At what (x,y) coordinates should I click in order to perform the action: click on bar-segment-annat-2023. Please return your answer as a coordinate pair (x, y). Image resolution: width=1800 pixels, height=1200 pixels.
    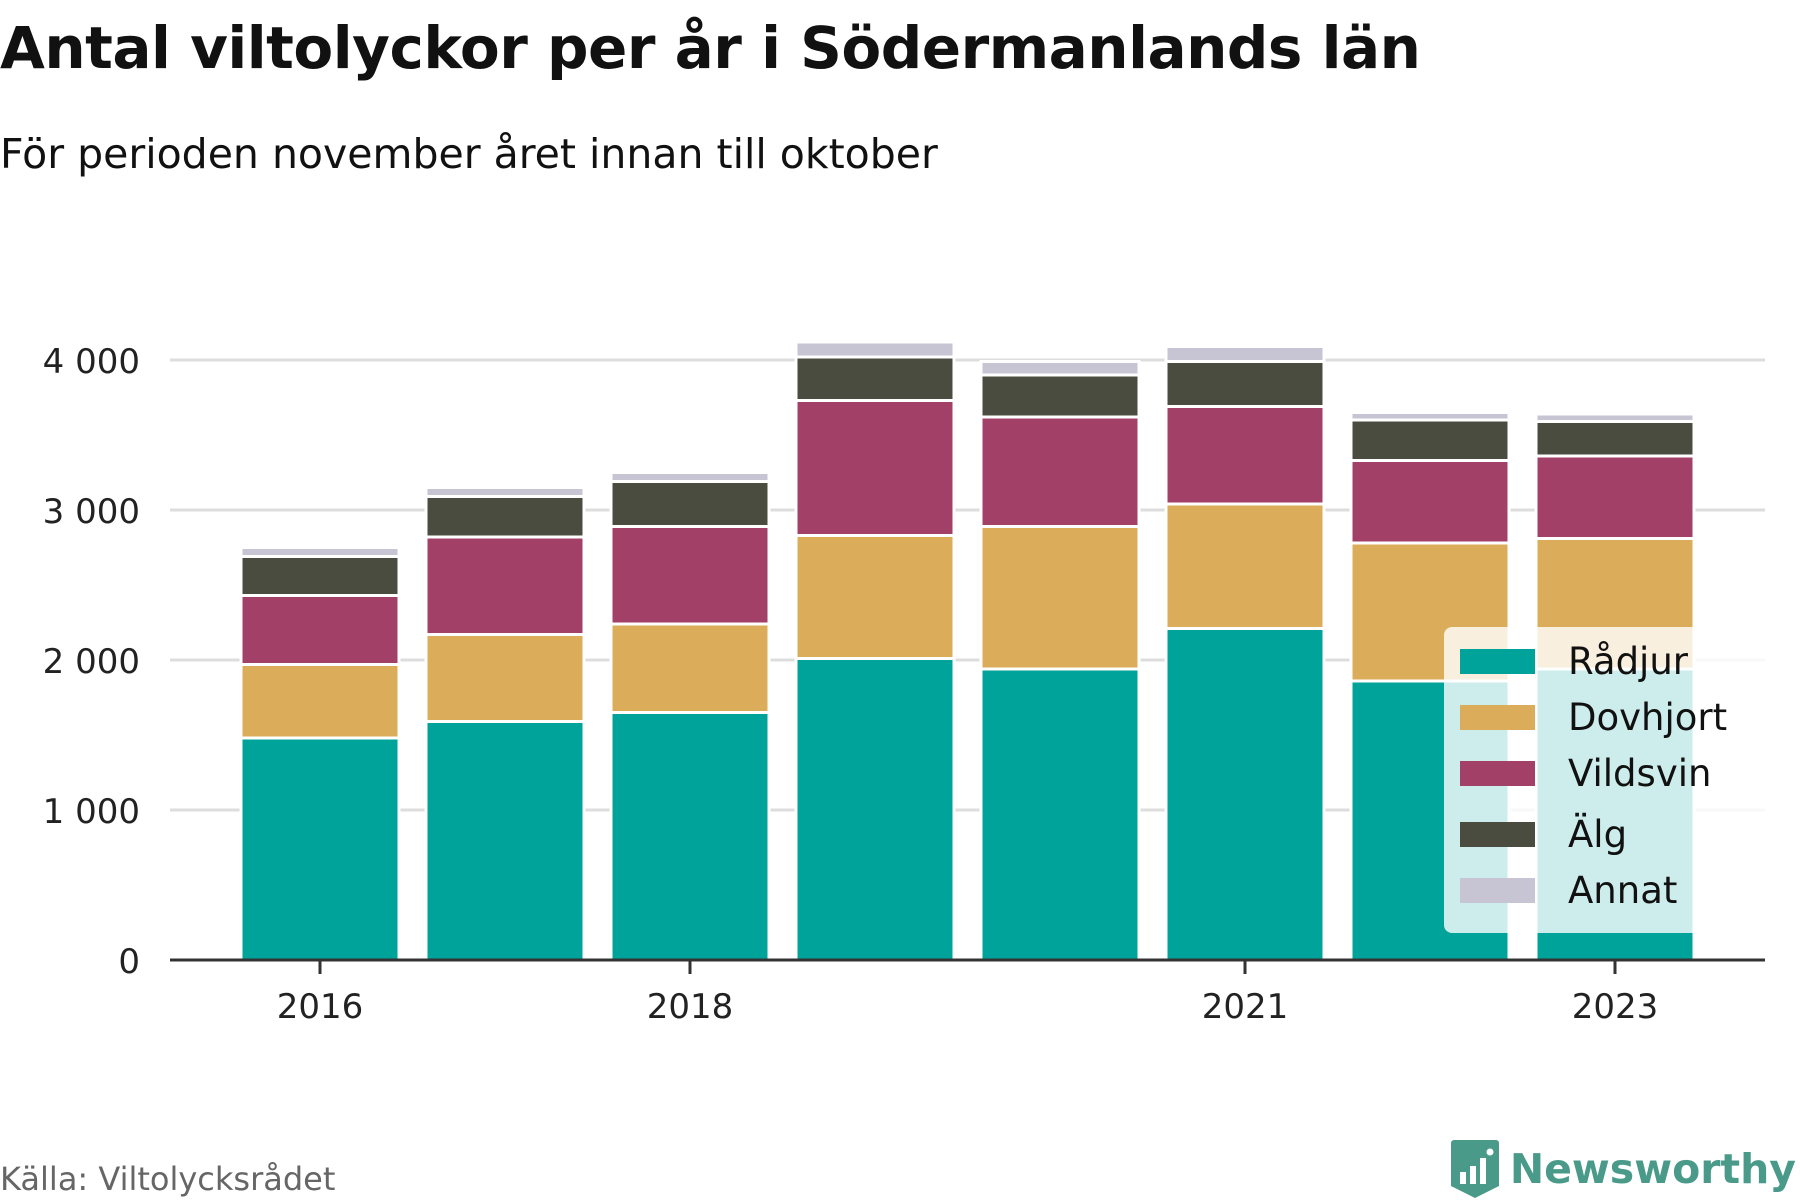
    Looking at the image, I should click on (1615, 417).